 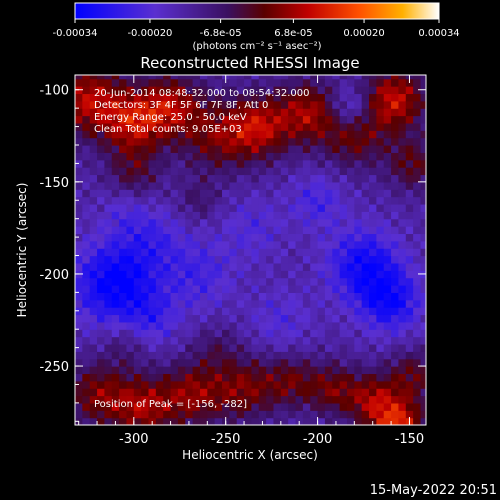 I want to click on colorbar-tick-label: -6.8e-05, so click(x=221, y=33).